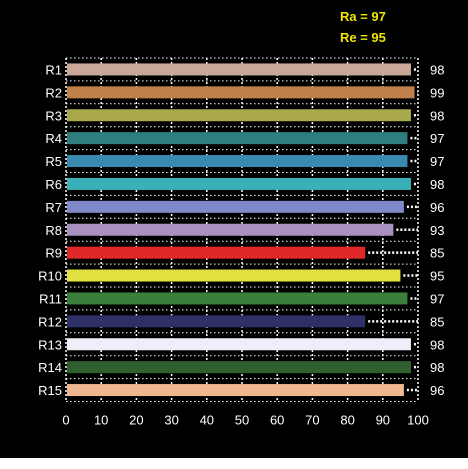 The width and height of the screenshot is (468, 469). Describe the element at coordinates (347, 420) in the screenshot. I see `x-tick-label-80: 80` at that location.